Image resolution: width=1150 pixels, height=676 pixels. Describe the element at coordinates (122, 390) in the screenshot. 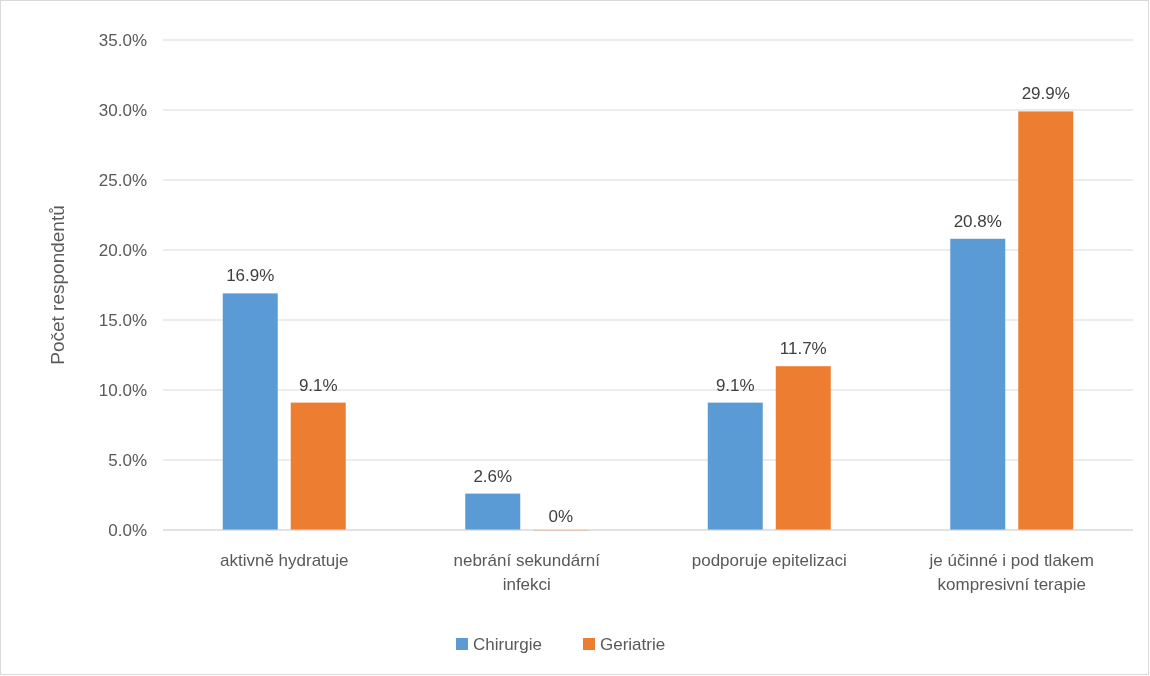

I see `y-tick-label: 10.0%` at that location.